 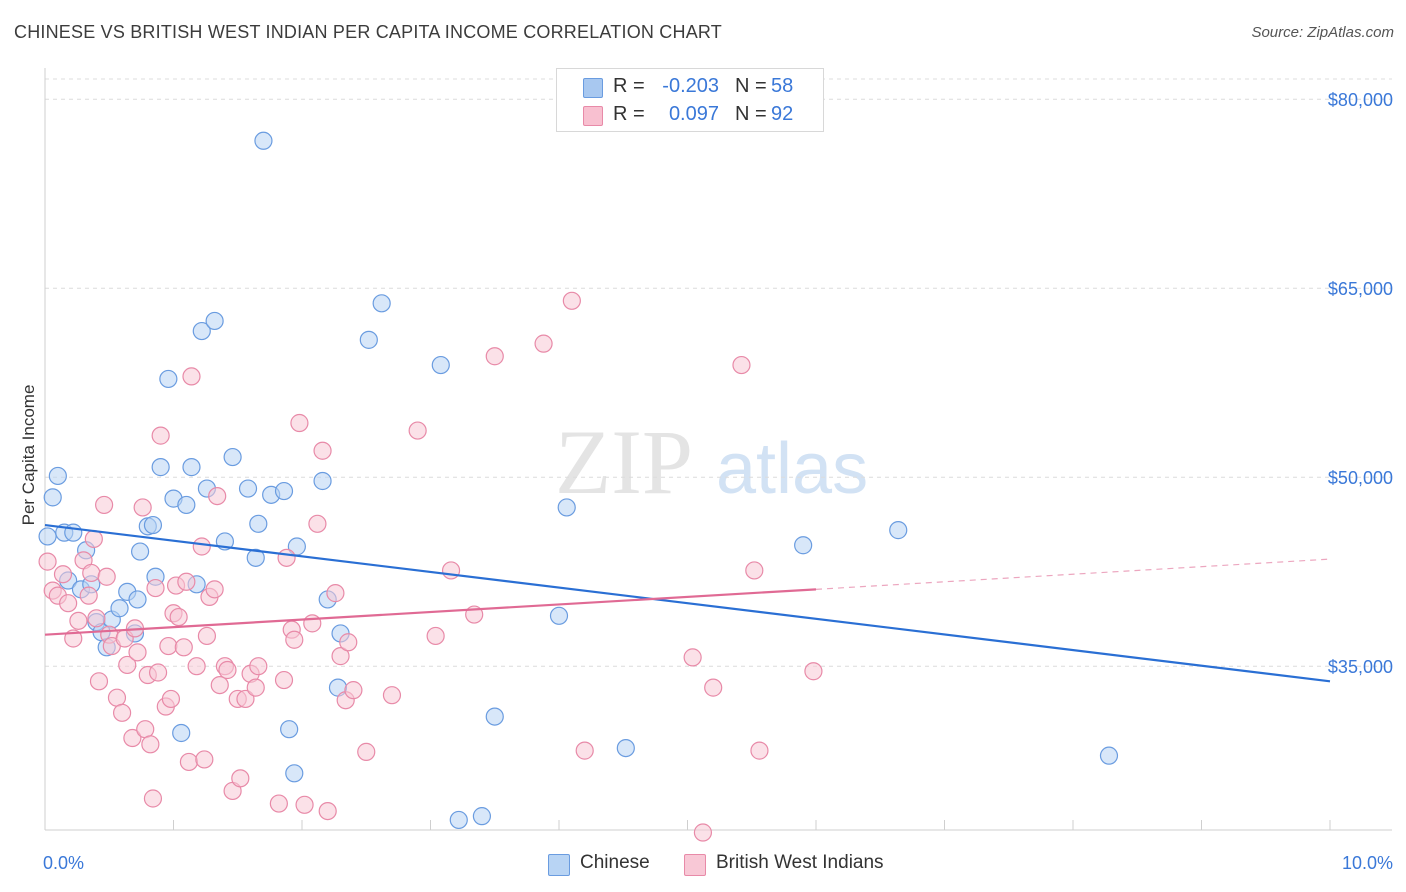 What do you see at coordinates (693, 114) in the screenshot?
I see `r-value: 0.097` at bounding box center [693, 114].